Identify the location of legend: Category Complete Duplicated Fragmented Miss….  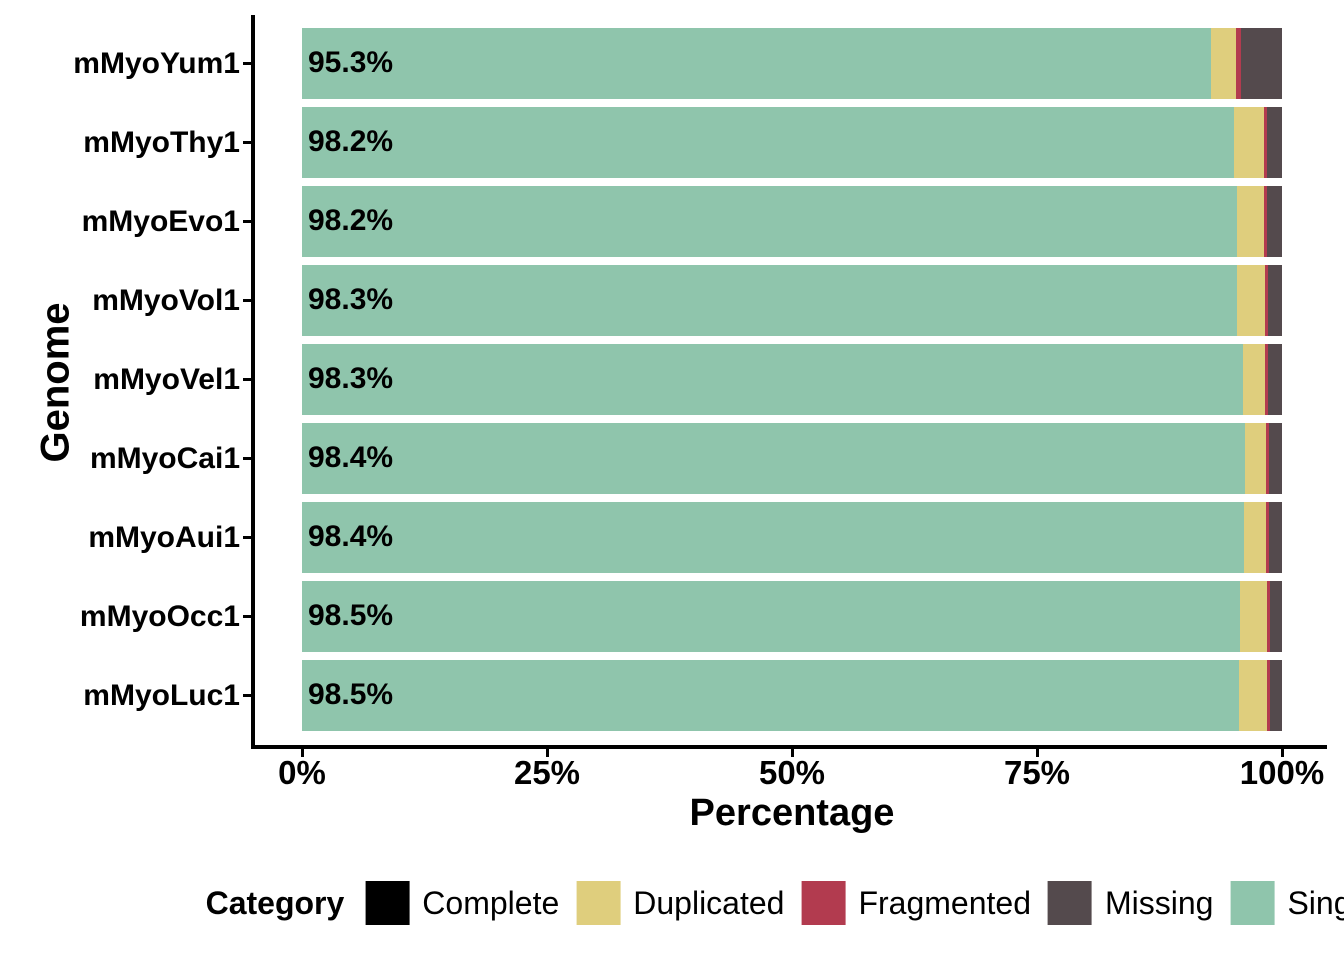
(775, 903).